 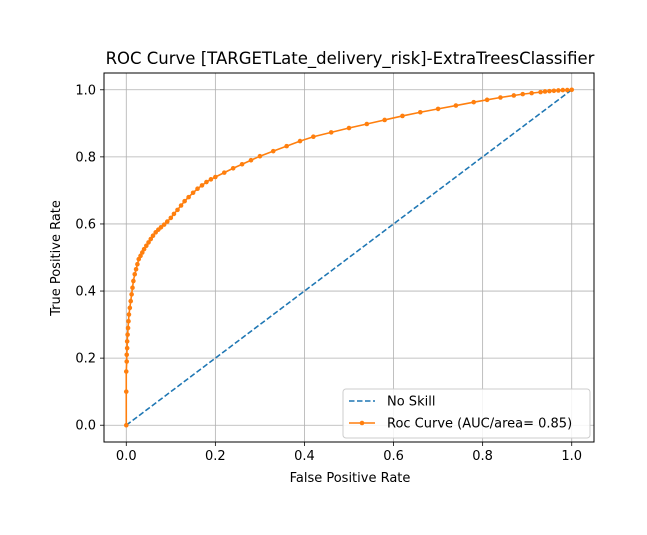 What do you see at coordinates (85, 292) in the screenshot?
I see `y-tick-label: 0.4` at bounding box center [85, 292].